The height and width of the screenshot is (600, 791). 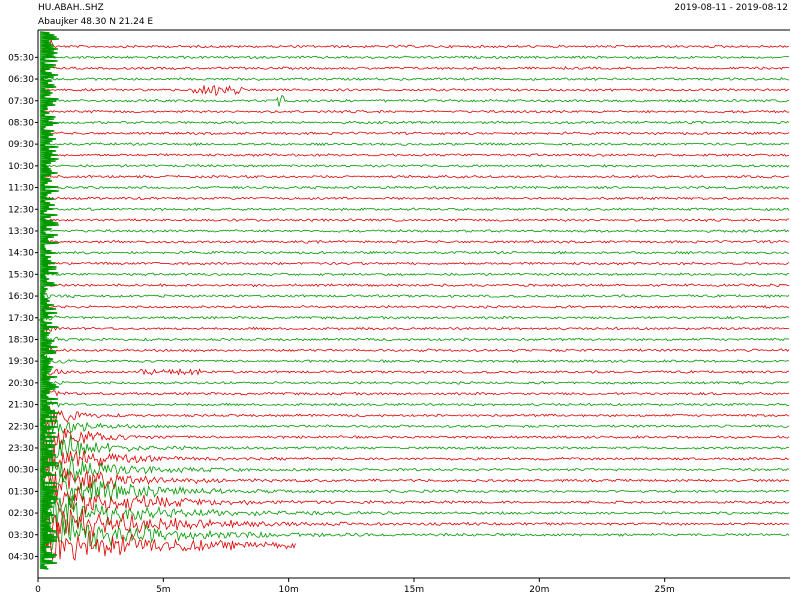 What do you see at coordinates (21, 189) in the screenshot?
I see `row-time-label: 11:30` at bounding box center [21, 189].